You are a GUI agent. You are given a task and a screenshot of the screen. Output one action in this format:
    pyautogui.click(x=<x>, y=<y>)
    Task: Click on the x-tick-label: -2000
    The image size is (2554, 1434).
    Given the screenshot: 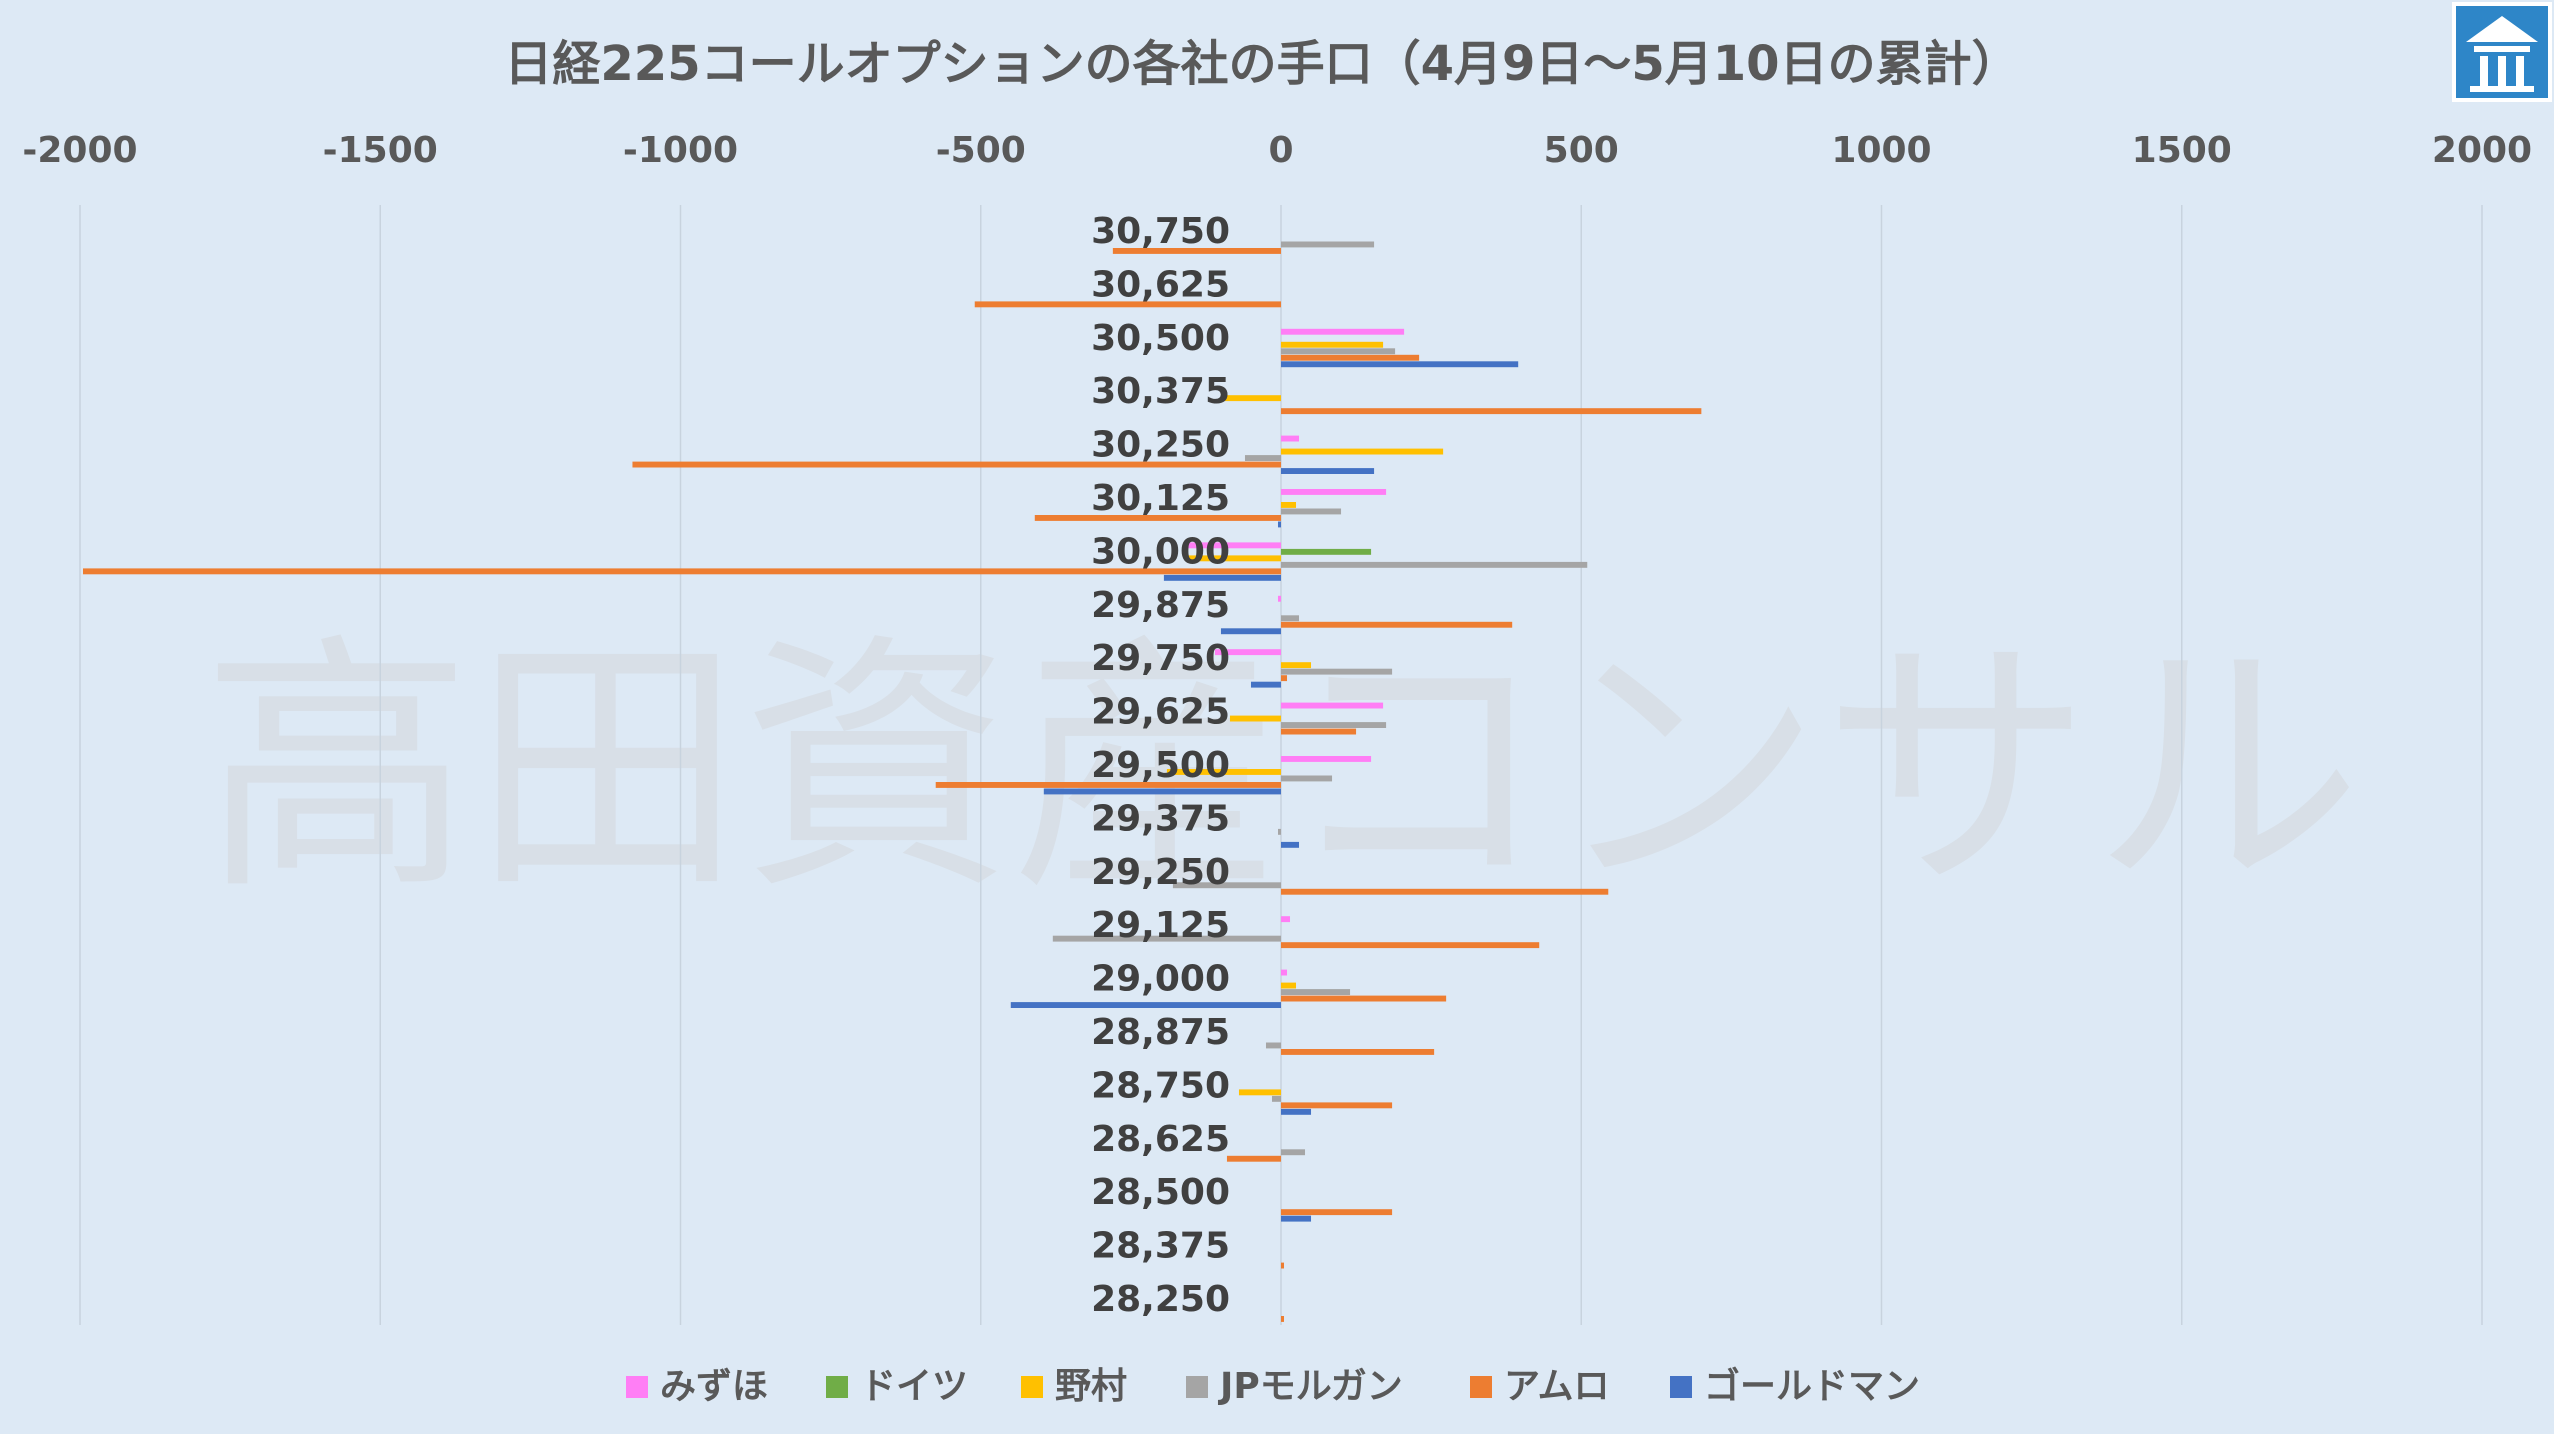 What is the action you would take?
    pyautogui.click(x=79, y=150)
    